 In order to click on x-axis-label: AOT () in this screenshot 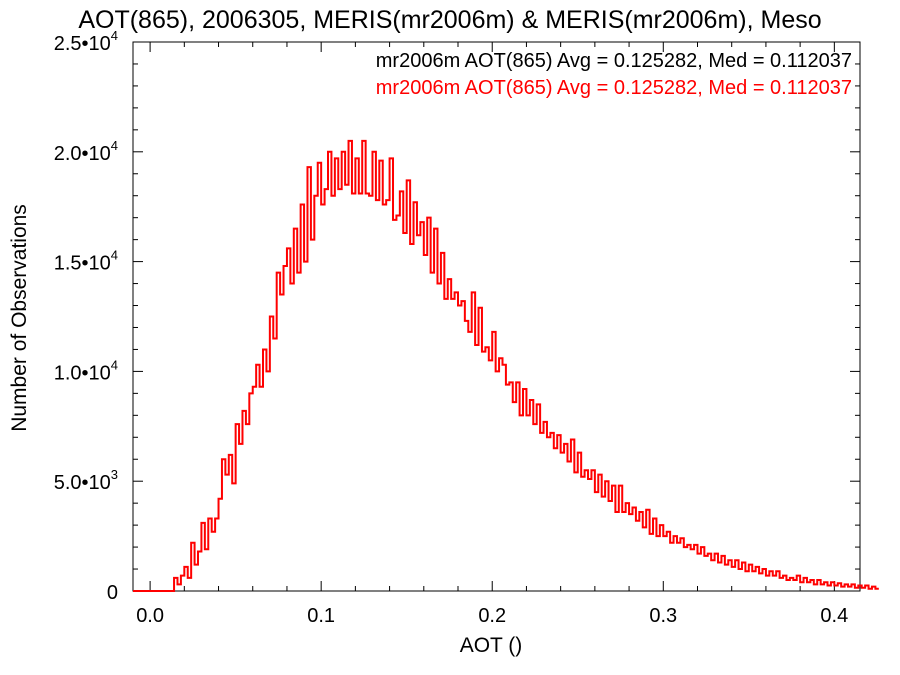, I will do `click(491, 645)`.